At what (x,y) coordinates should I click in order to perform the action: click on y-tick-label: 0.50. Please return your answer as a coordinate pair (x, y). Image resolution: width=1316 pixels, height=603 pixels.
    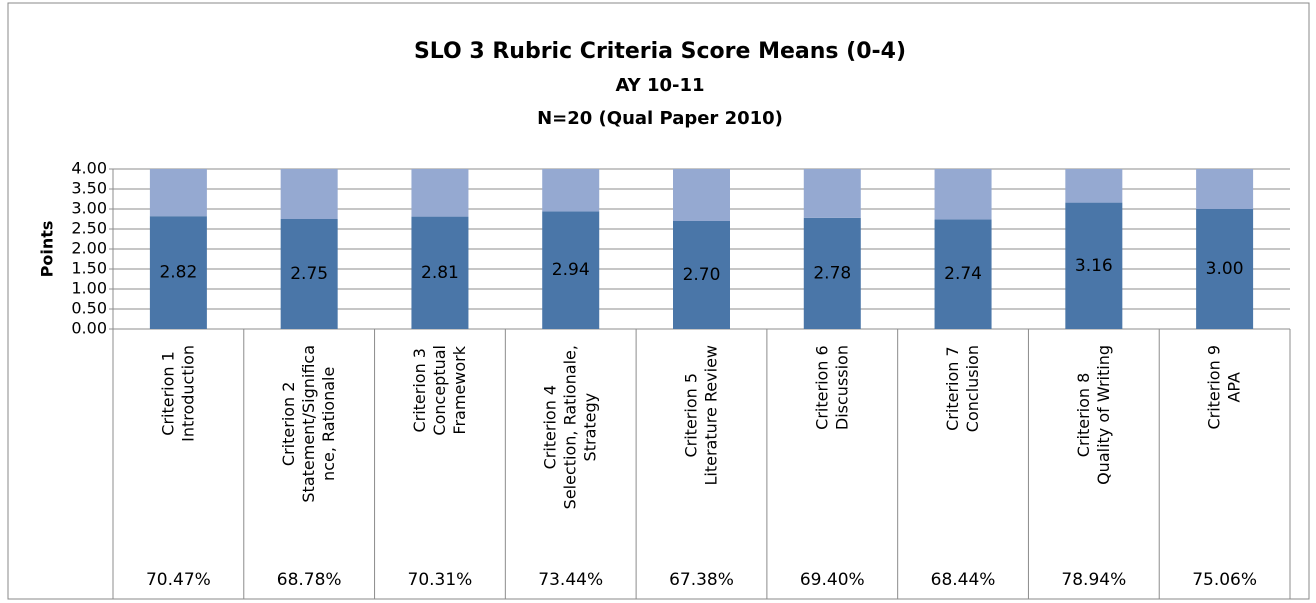
    Looking at the image, I should click on (89, 308).